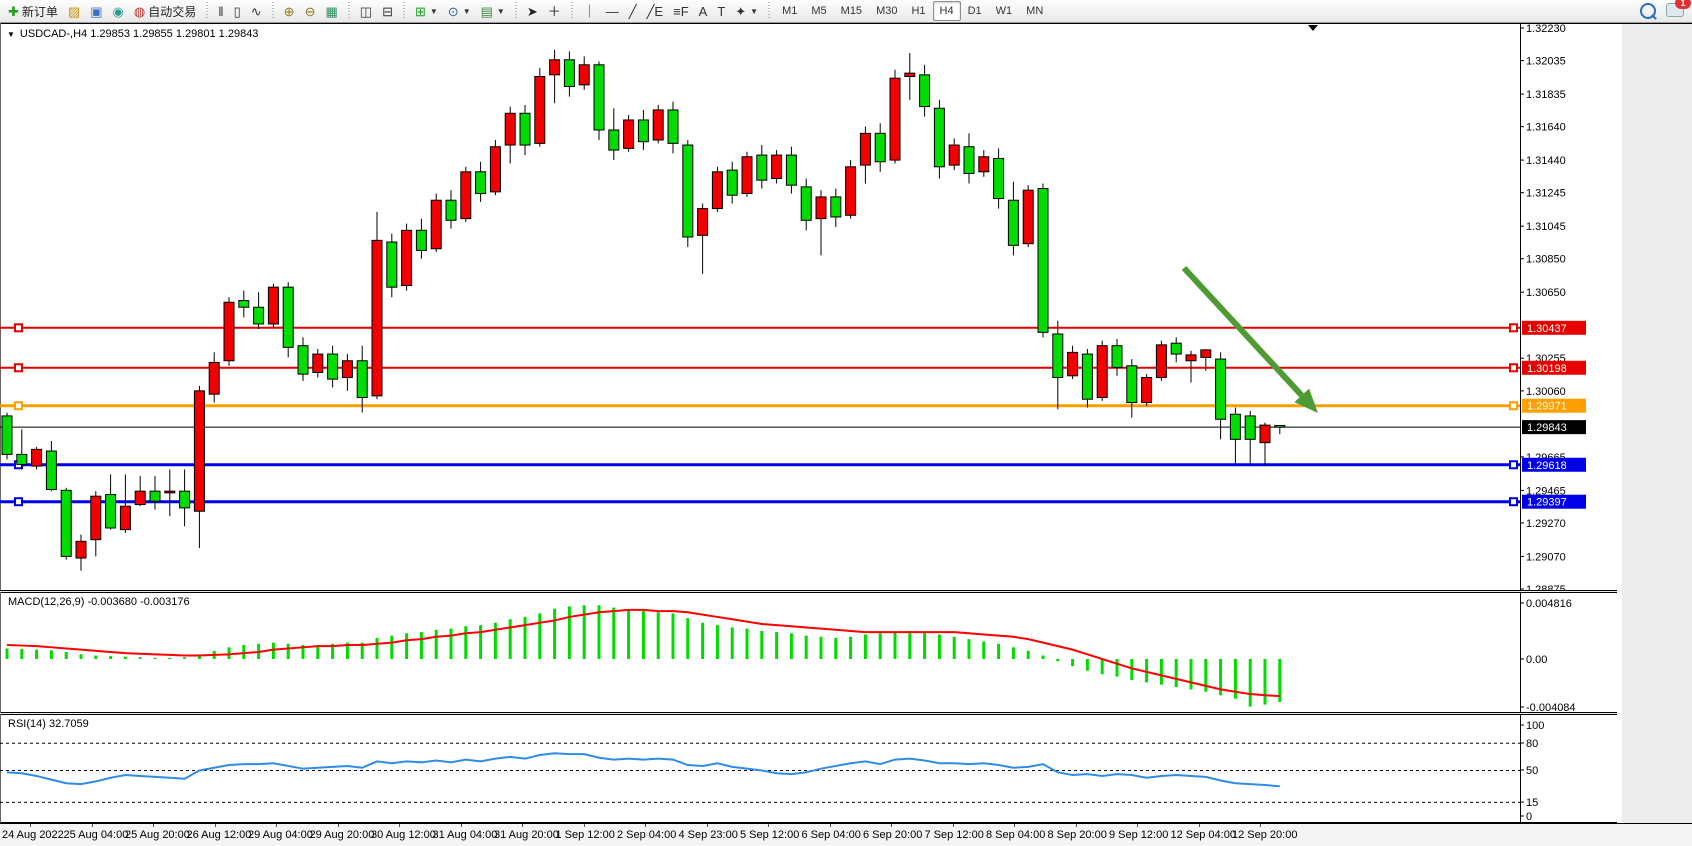  What do you see at coordinates (1648, 11) in the screenshot?
I see `search-icon` at bounding box center [1648, 11].